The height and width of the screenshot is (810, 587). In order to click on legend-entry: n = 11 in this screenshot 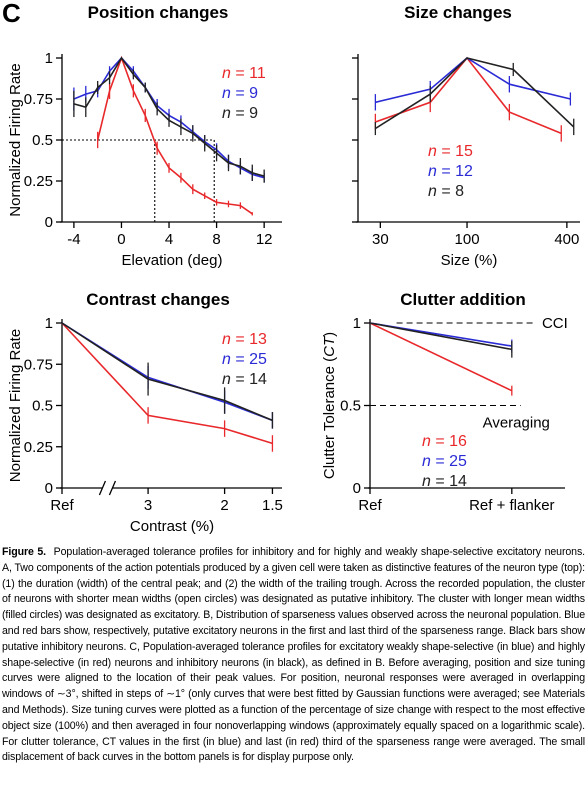, I will do `click(244, 73)`.